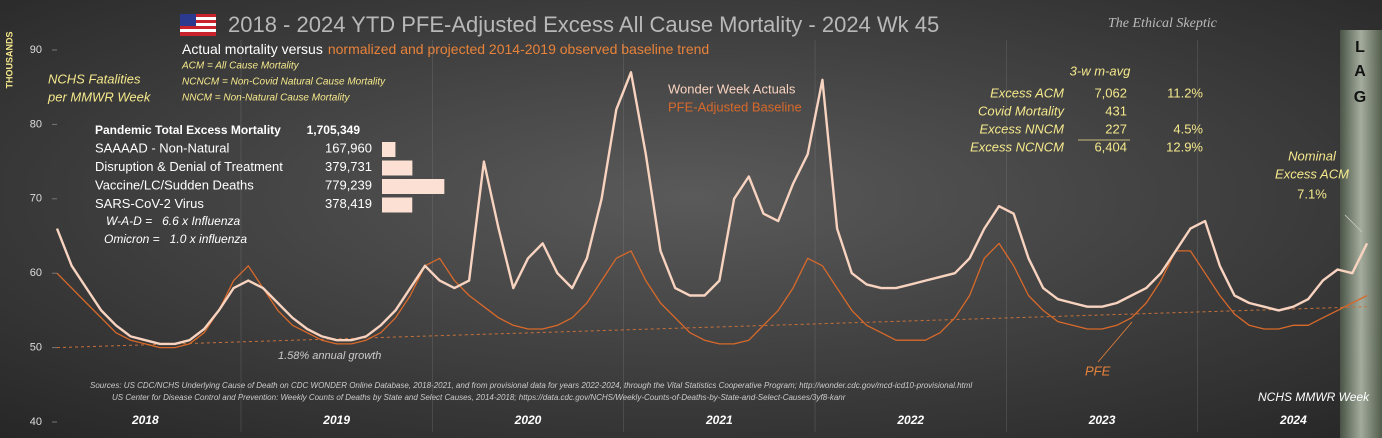 The image size is (1382, 438). Describe the element at coordinates (149, 203) in the screenshot. I see `pandemic-label: SARS-CoV-2 Virus` at that location.